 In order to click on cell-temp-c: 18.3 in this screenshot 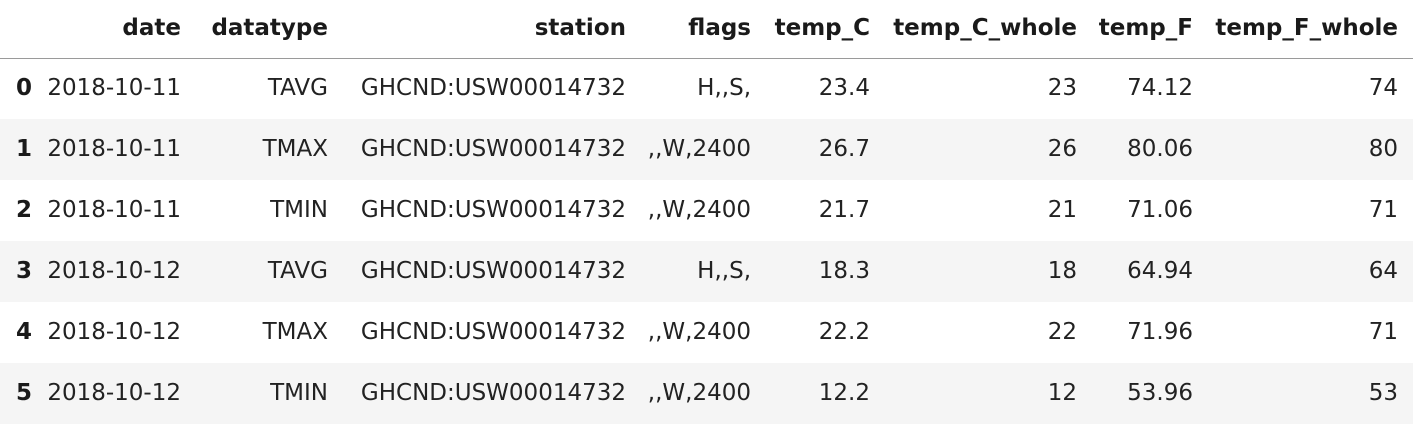, I will do `click(844, 271)`.